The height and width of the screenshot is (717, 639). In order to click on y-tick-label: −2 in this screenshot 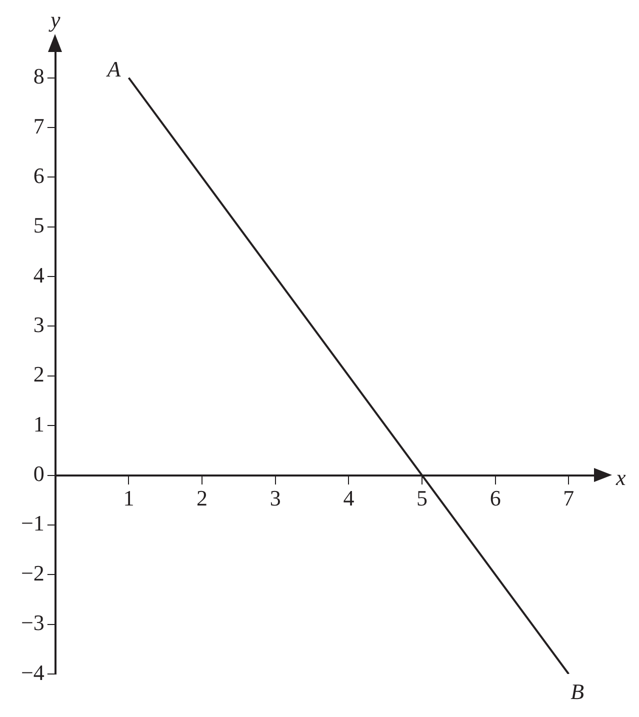, I will do `click(32, 573)`.